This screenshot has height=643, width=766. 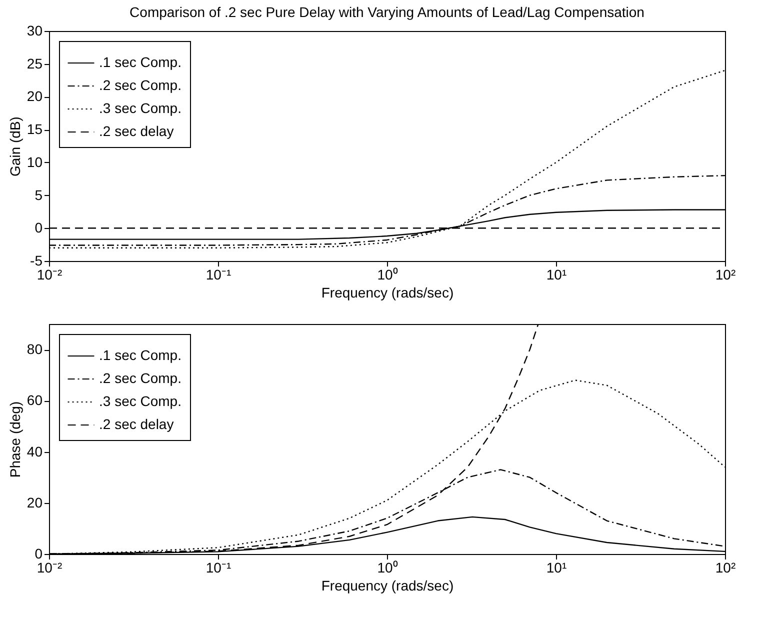 I want to click on y-axis-title: Phase (deg), so click(x=14, y=439).